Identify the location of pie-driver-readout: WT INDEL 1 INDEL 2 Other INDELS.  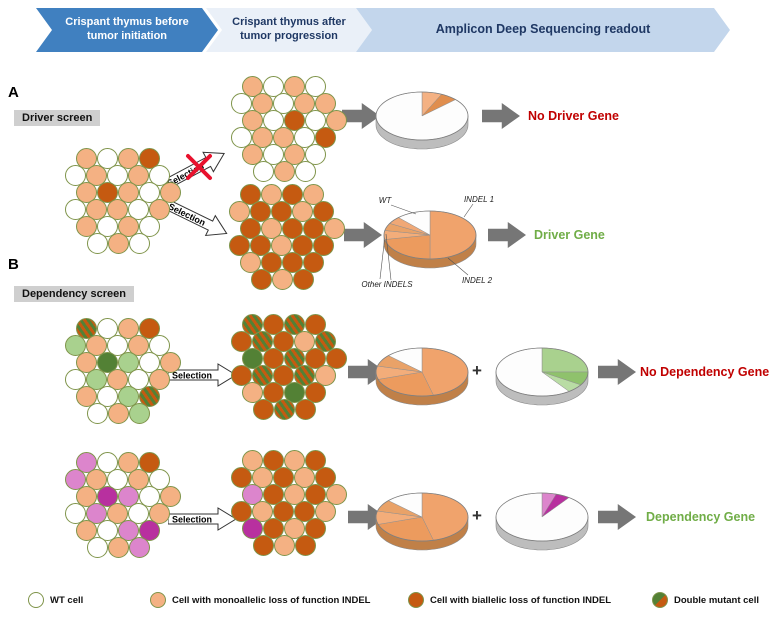
(430, 243).